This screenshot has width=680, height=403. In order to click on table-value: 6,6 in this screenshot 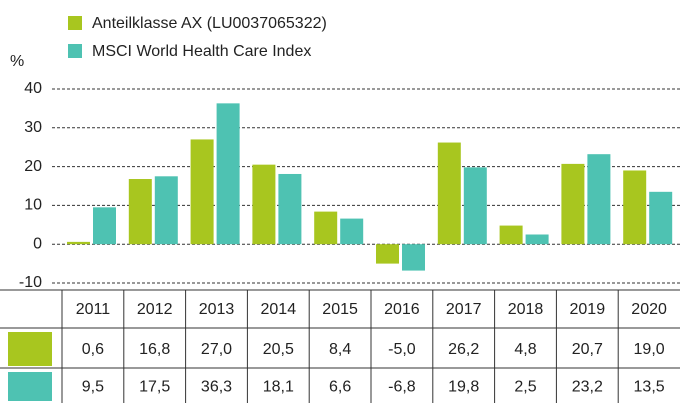, I will do `click(340, 387)`.